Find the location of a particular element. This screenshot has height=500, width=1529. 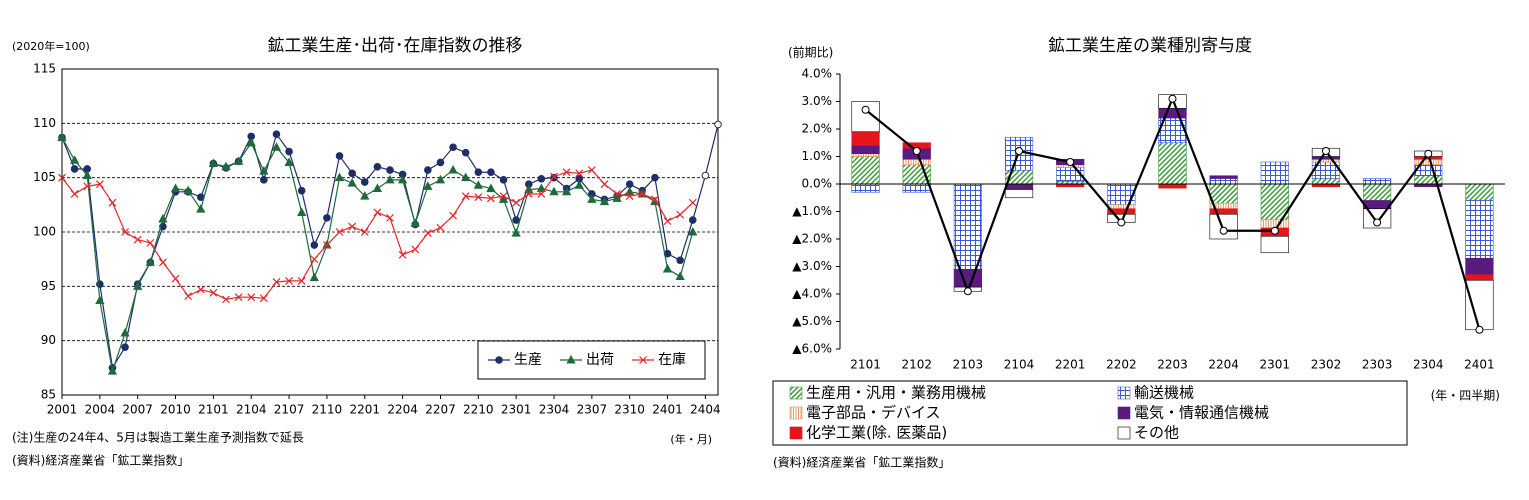

y-tick-label: 110 is located at coordinates (44, 123).